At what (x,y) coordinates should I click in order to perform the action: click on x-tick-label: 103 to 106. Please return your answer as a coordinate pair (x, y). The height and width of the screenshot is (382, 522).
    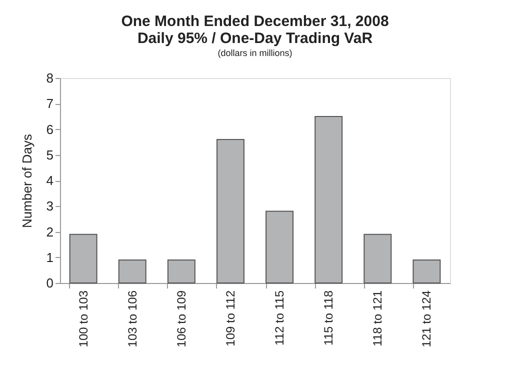
    Looking at the image, I should click on (132, 319).